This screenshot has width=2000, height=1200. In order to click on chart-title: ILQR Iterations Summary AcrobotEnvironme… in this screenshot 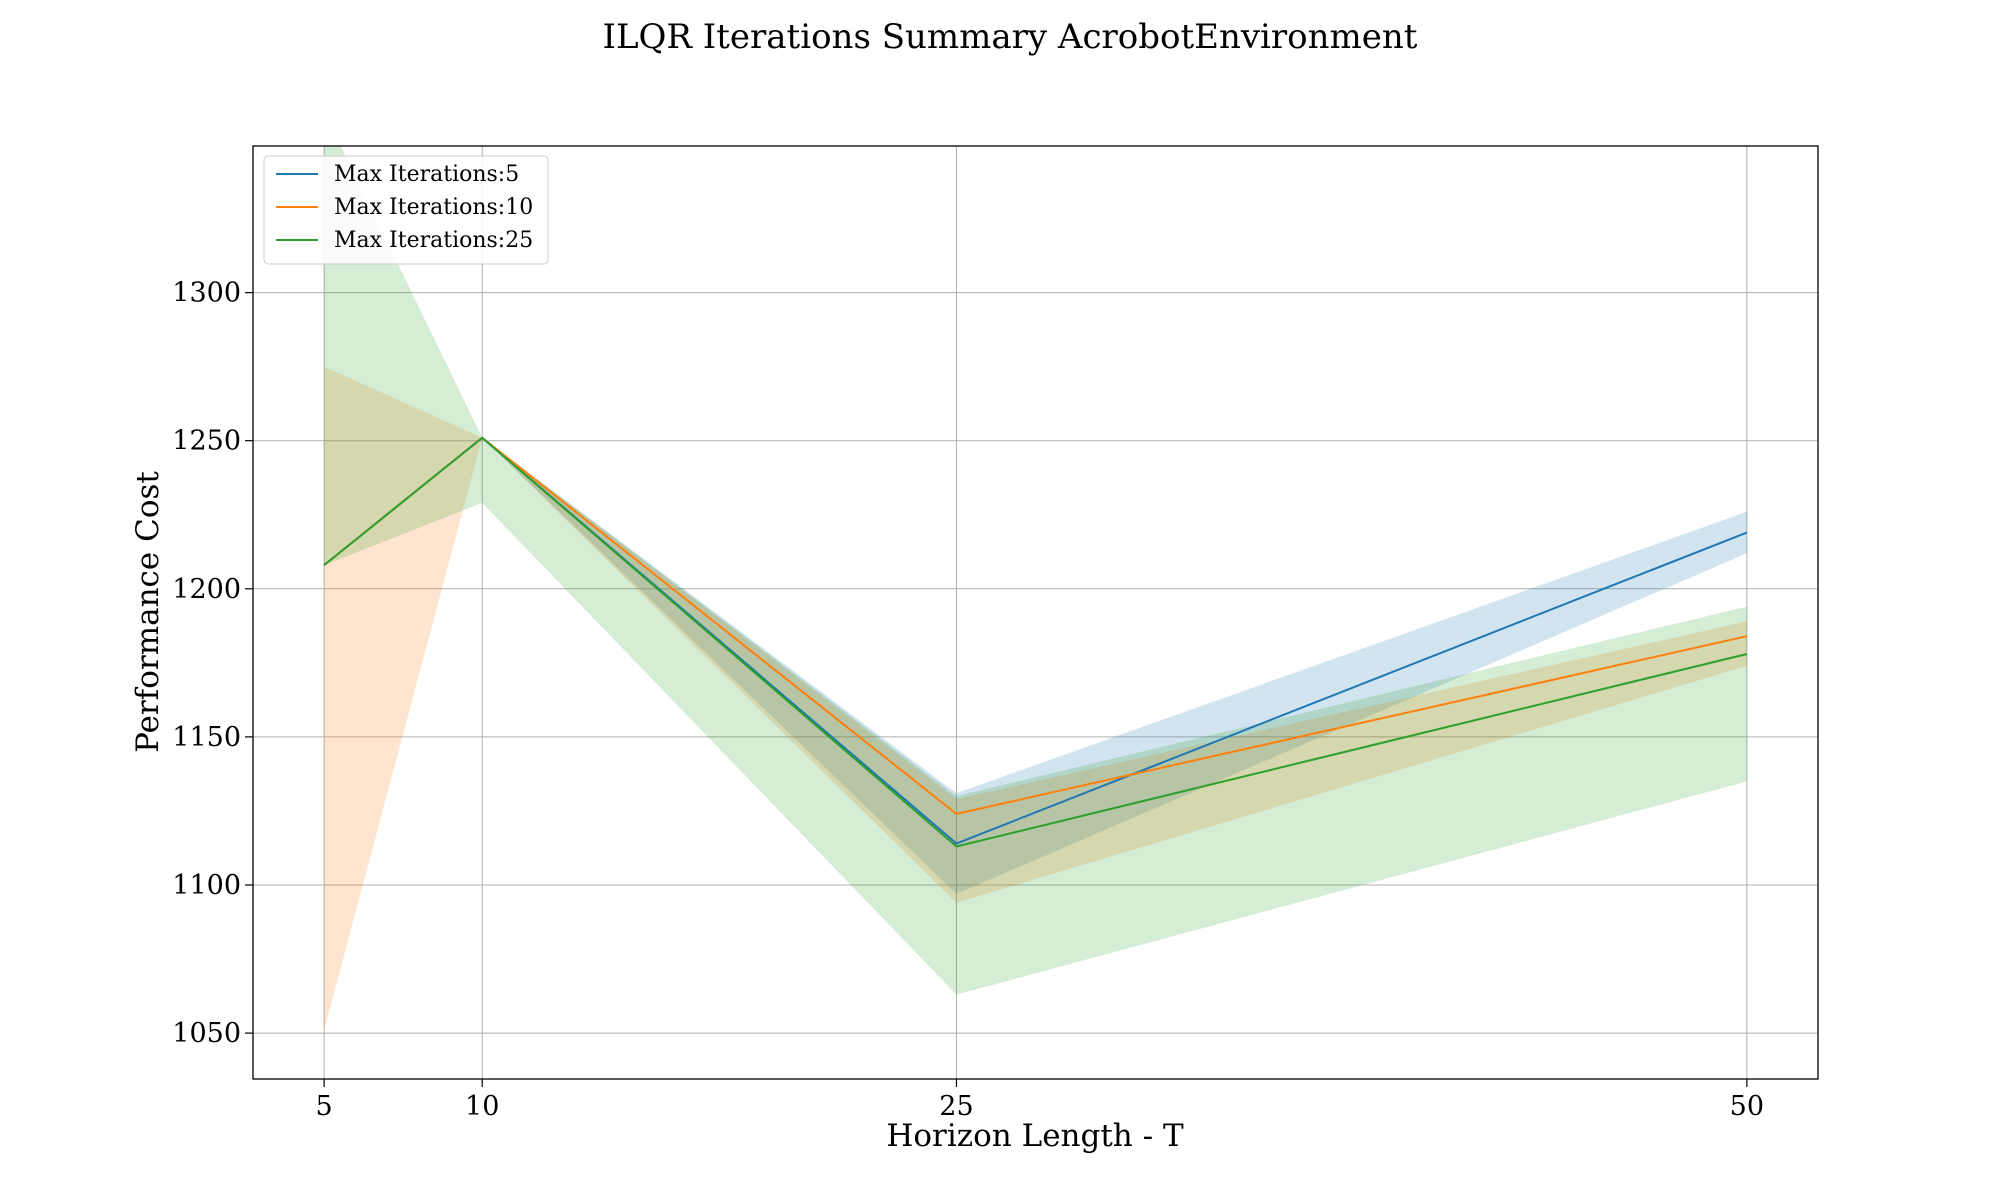, I will do `click(1010, 37)`.